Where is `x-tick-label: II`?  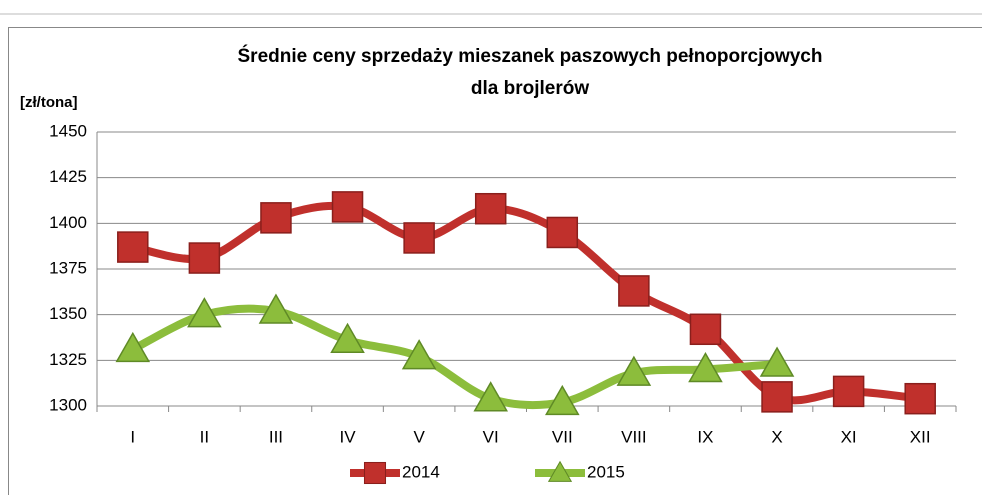
x-tick-label: II is located at coordinates (204, 436).